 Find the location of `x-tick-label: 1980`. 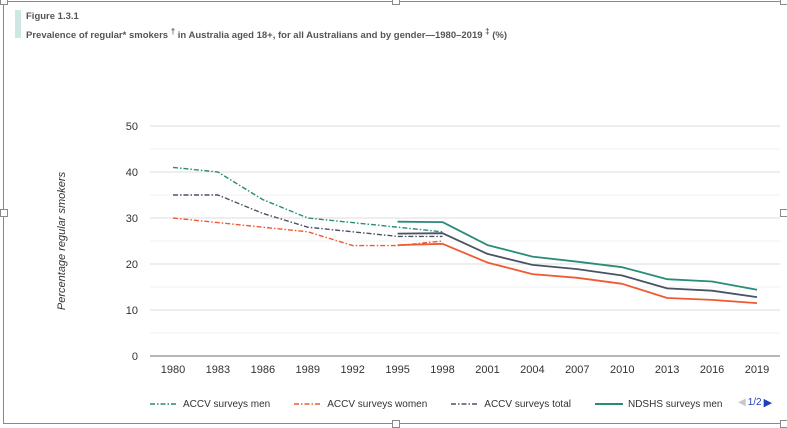

x-tick-label: 1980 is located at coordinates (173, 370).